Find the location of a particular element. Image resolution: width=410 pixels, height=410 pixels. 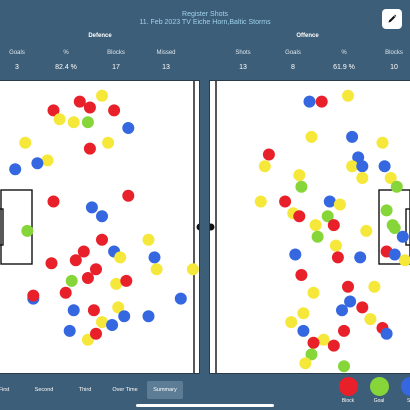

shot-button is located at coordinates (405, 386).